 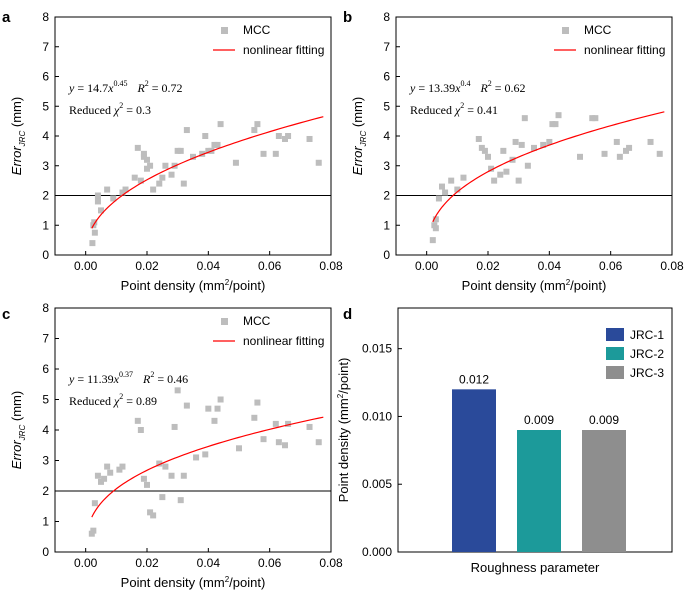 I want to click on y-tick-label: 5, so click(x=45, y=106).